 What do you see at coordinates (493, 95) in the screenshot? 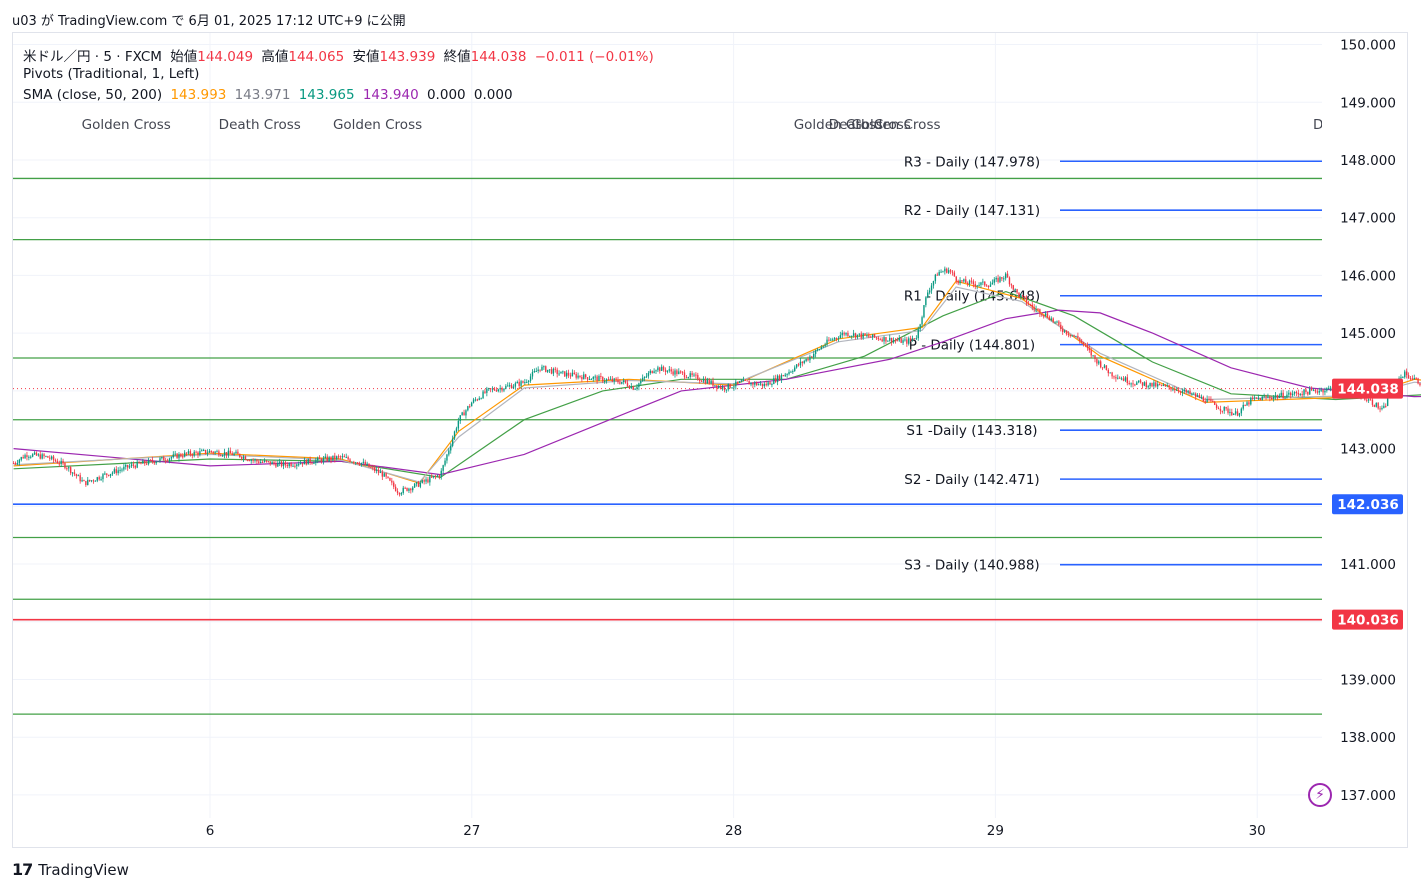
I see `sma-value-6: 0.000` at bounding box center [493, 95].